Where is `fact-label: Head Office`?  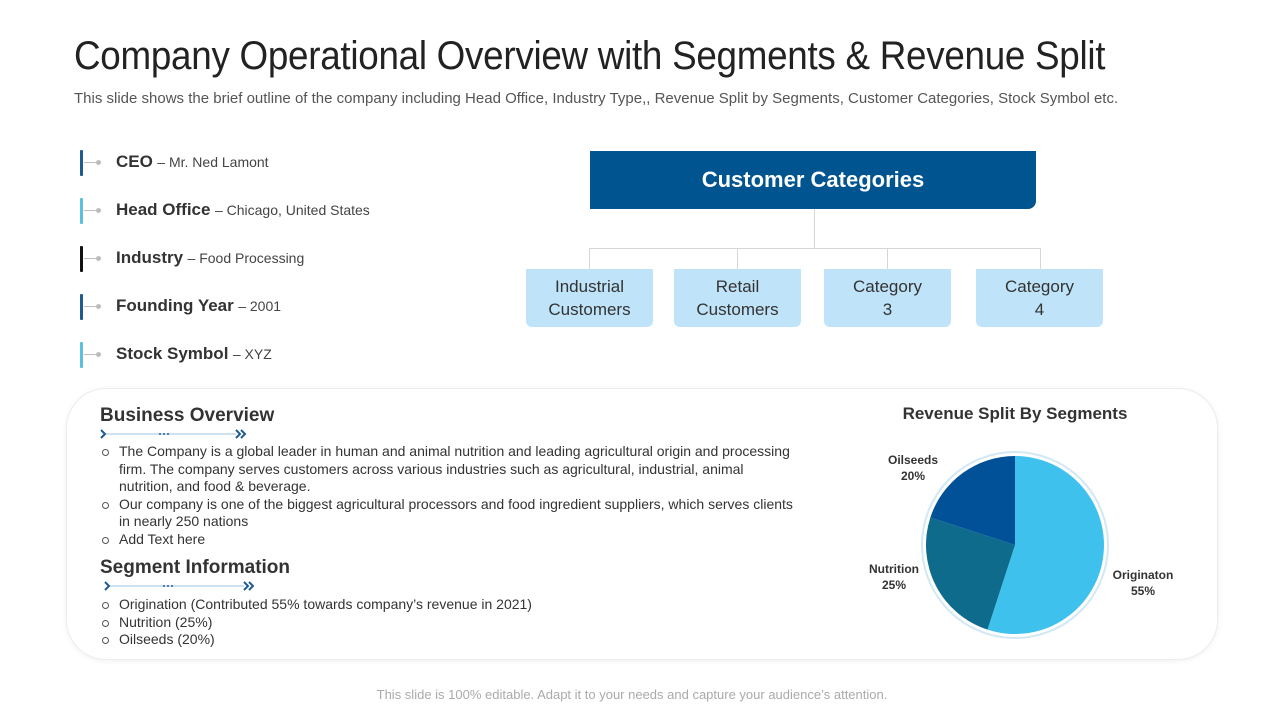
fact-label: Head Office is located at coordinates (163, 209).